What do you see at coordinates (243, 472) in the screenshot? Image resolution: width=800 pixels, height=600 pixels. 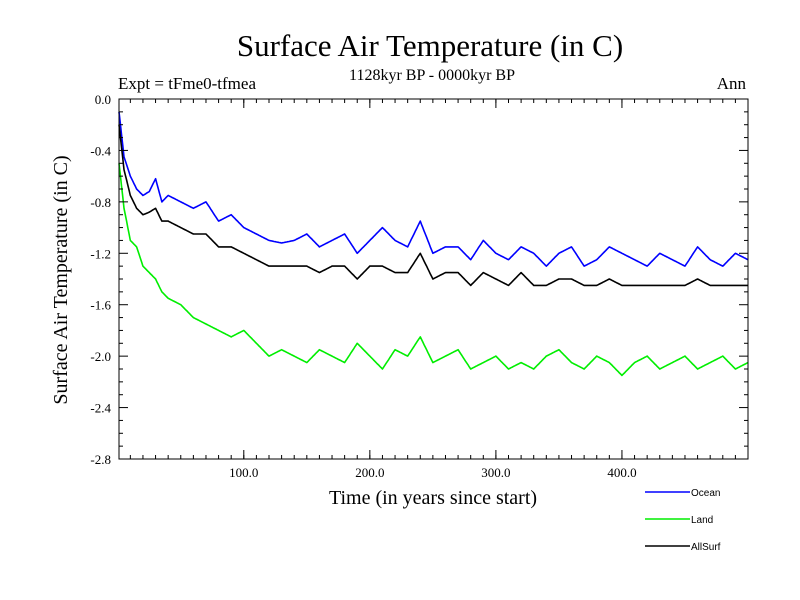 I see `x-tick-label: 100.0` at bounding box center [243, 472].